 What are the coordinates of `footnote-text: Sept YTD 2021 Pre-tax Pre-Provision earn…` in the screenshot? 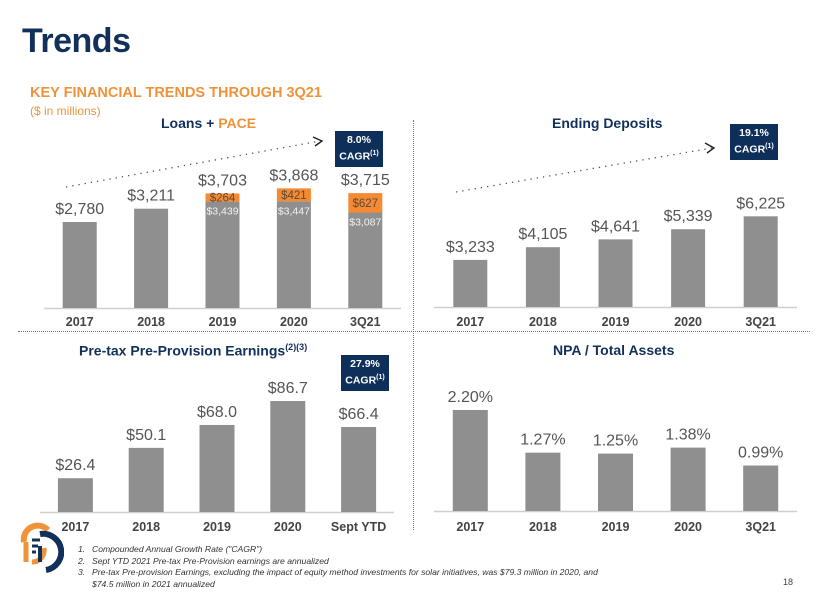 It's located at (210, 560).